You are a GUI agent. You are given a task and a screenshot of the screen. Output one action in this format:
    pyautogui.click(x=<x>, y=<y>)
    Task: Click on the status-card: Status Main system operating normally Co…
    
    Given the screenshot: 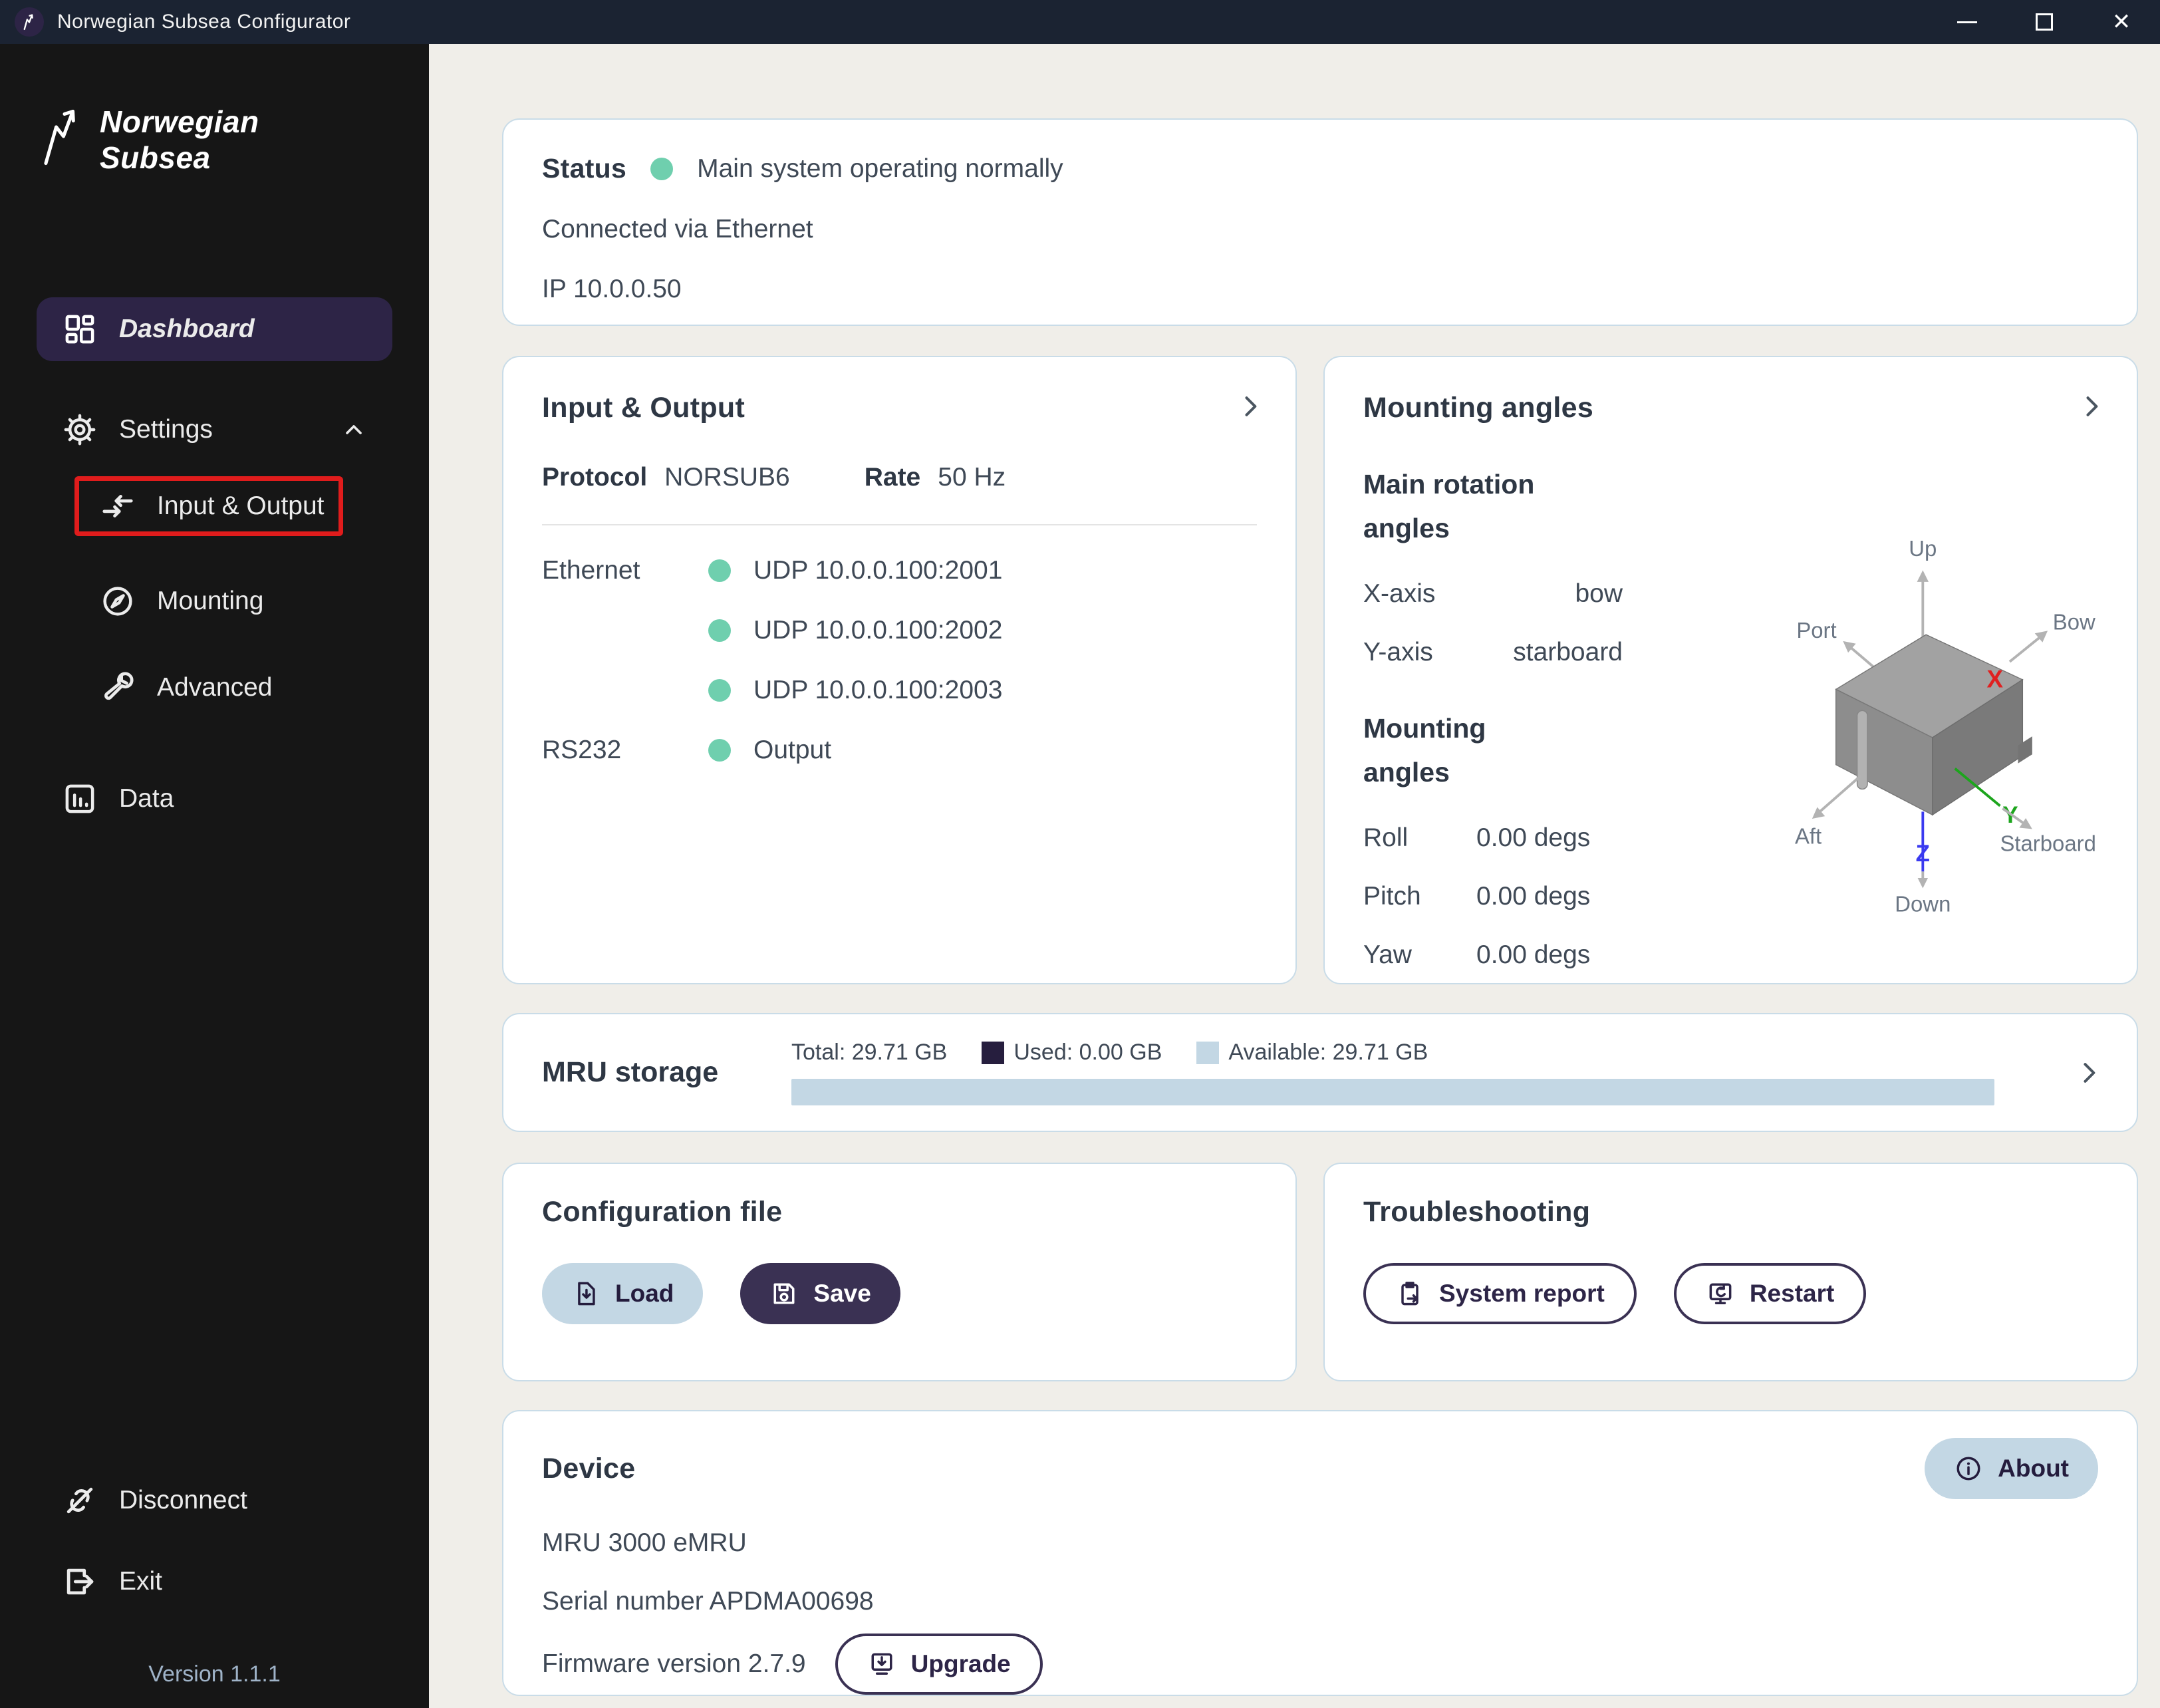 What is the action you would take?
    pyautogui.click(x=1320, y=222)
    